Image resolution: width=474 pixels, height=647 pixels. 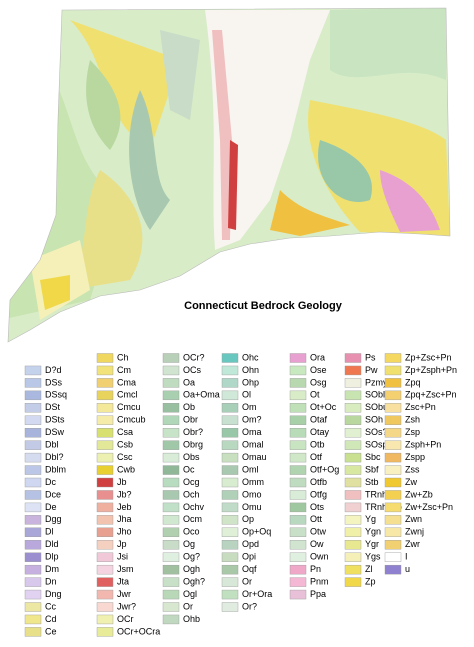 What do you see at coordinates (201, 395) in the screenshot?
I see `legend-label: Oa+Oma` at bounding box center [201, 395].